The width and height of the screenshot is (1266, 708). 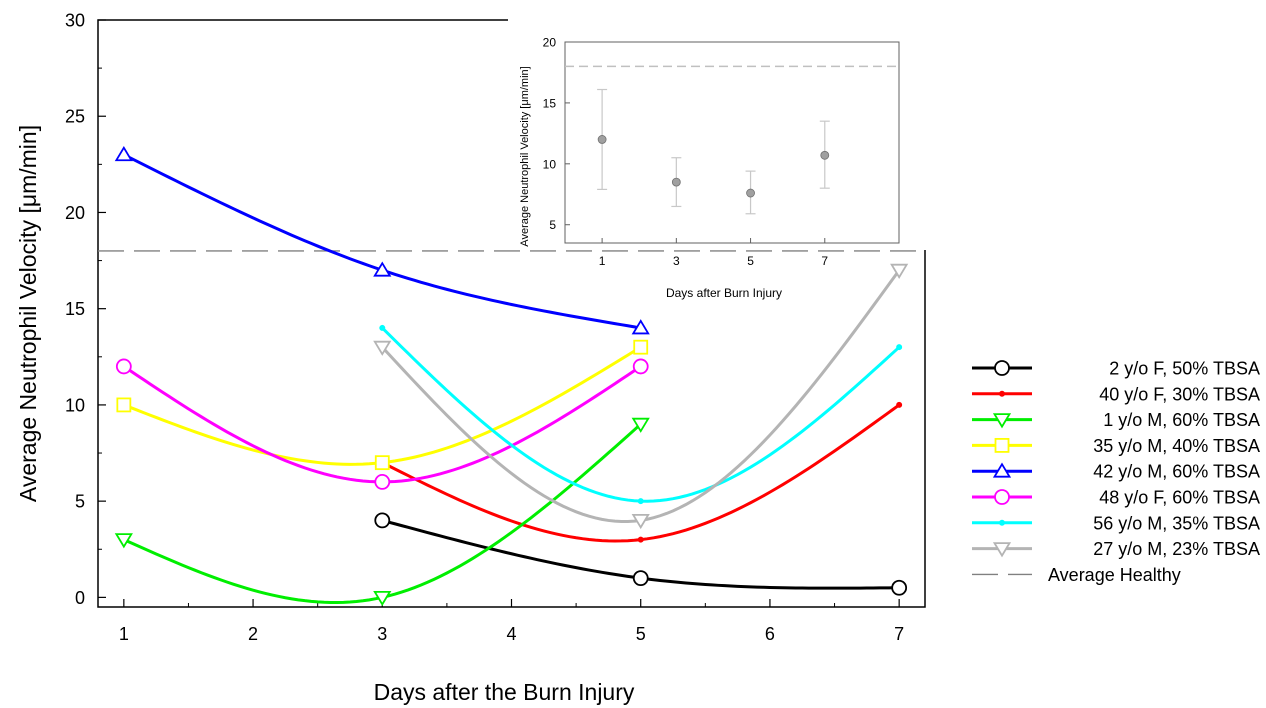 What do you see at coordinates (382, 634) in the screenshot?
I see `x-tick-label: 3` at bounding box center [382, 634].